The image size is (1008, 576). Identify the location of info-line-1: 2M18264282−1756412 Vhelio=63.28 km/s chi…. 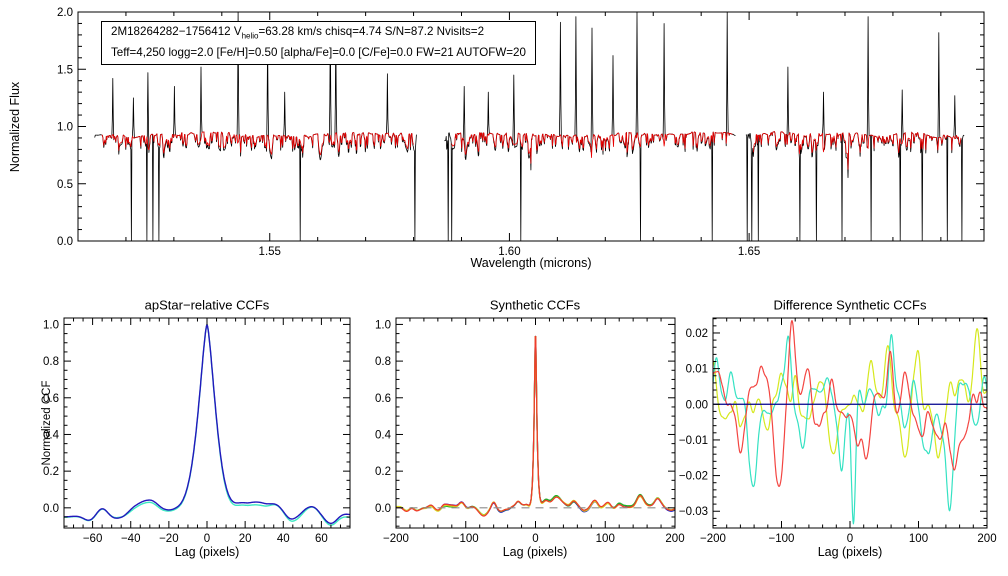
(298, 33).